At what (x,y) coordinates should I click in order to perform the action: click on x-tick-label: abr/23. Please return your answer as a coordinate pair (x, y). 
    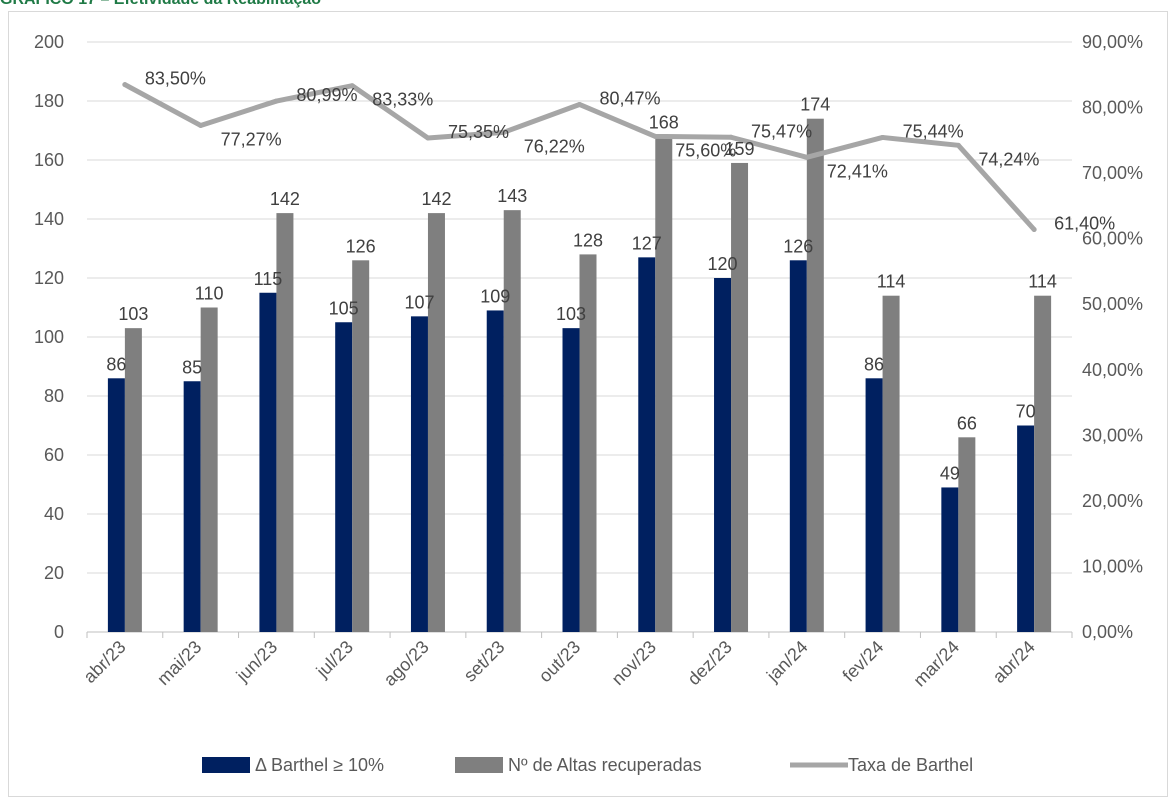
    Looking at the image, I should click on (104, 662).